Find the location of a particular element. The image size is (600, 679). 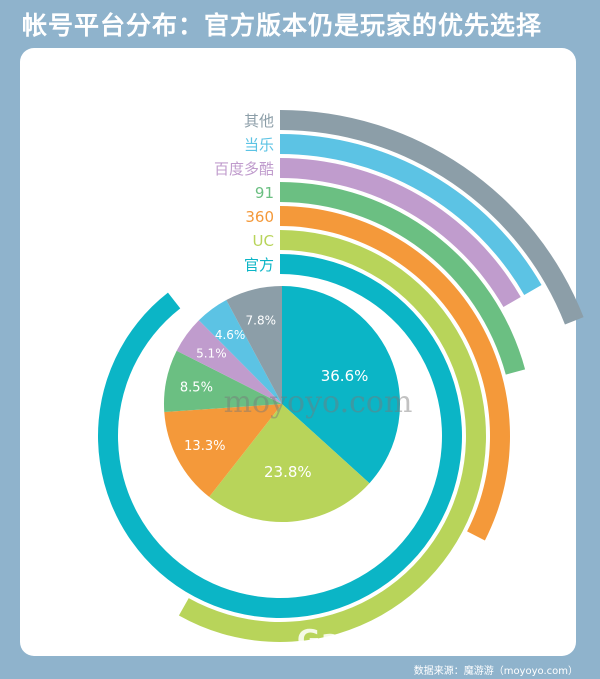

legend-label-5: 当乐 is located at coordinates (259, 145).